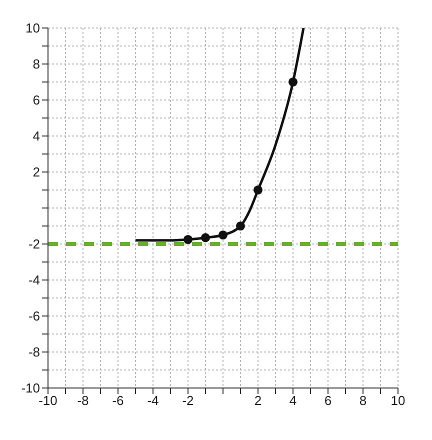 This screenshot has height=440, width=432. I want to click on y-tick-label: 2, so click(36, 172).